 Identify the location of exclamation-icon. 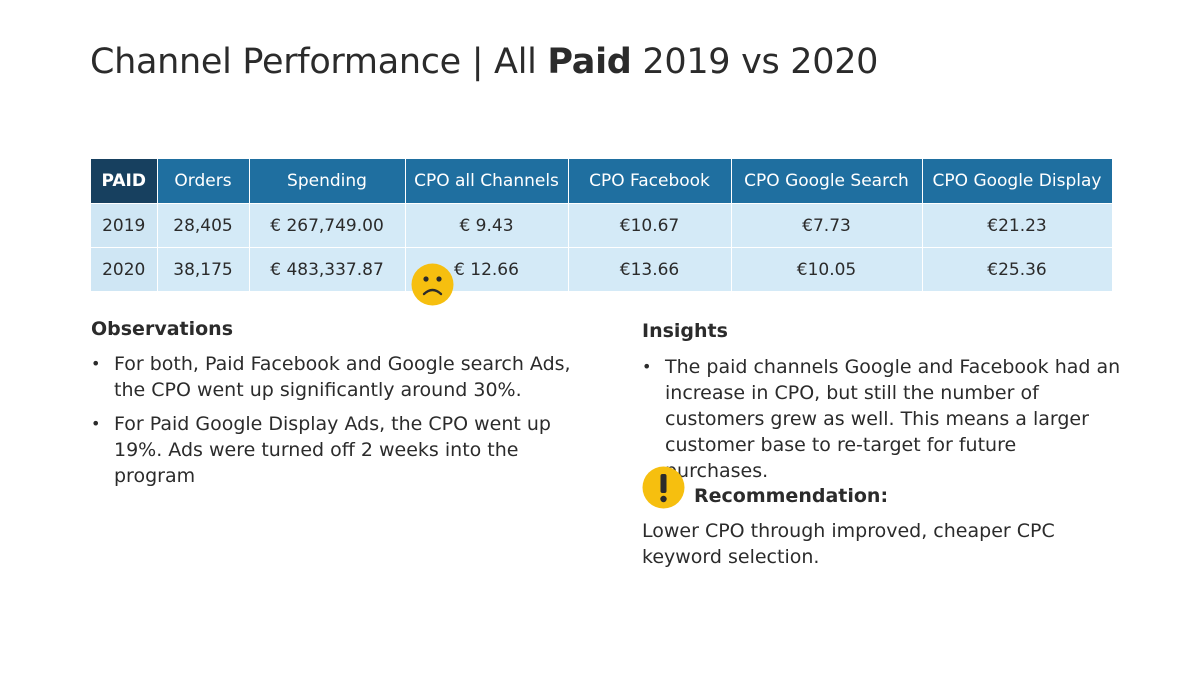
(663, 487).